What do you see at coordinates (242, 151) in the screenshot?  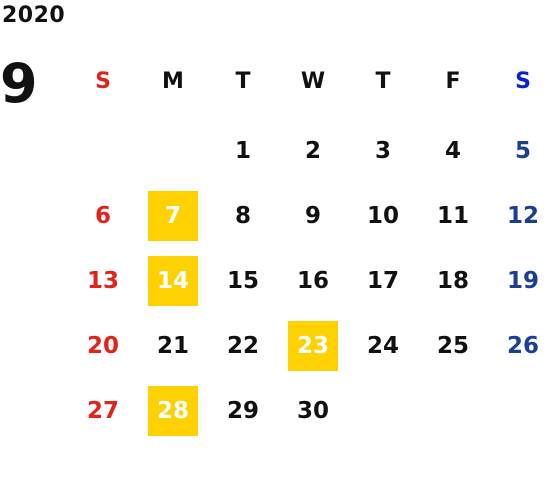 I see `day-cell: 1` at bounding box center [242, 151].